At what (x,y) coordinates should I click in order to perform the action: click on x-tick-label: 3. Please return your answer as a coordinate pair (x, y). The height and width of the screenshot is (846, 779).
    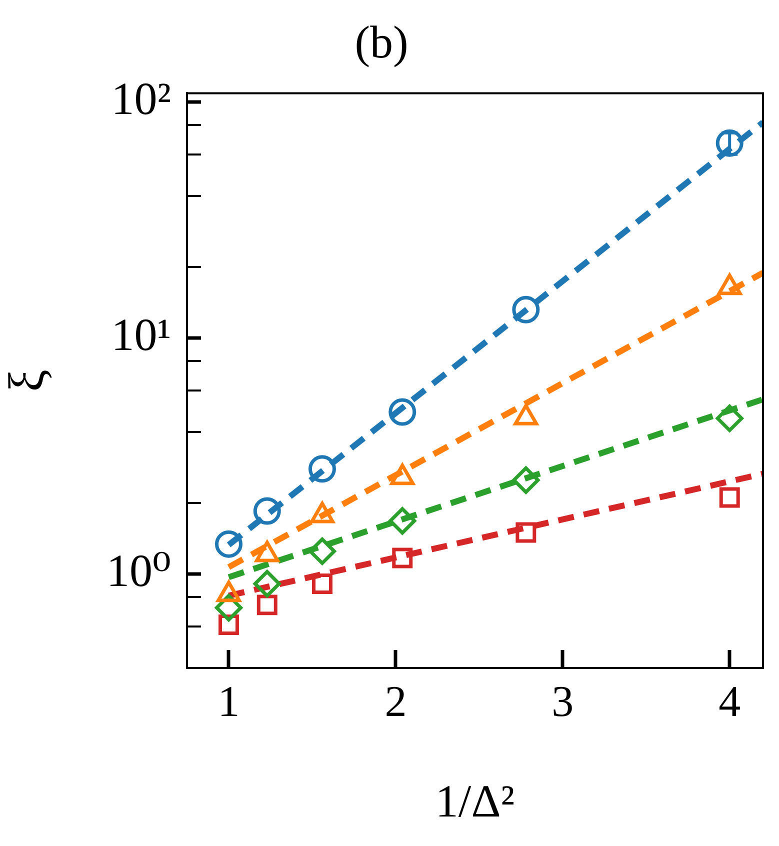
    Looking at the image, I should click on (563, 701).